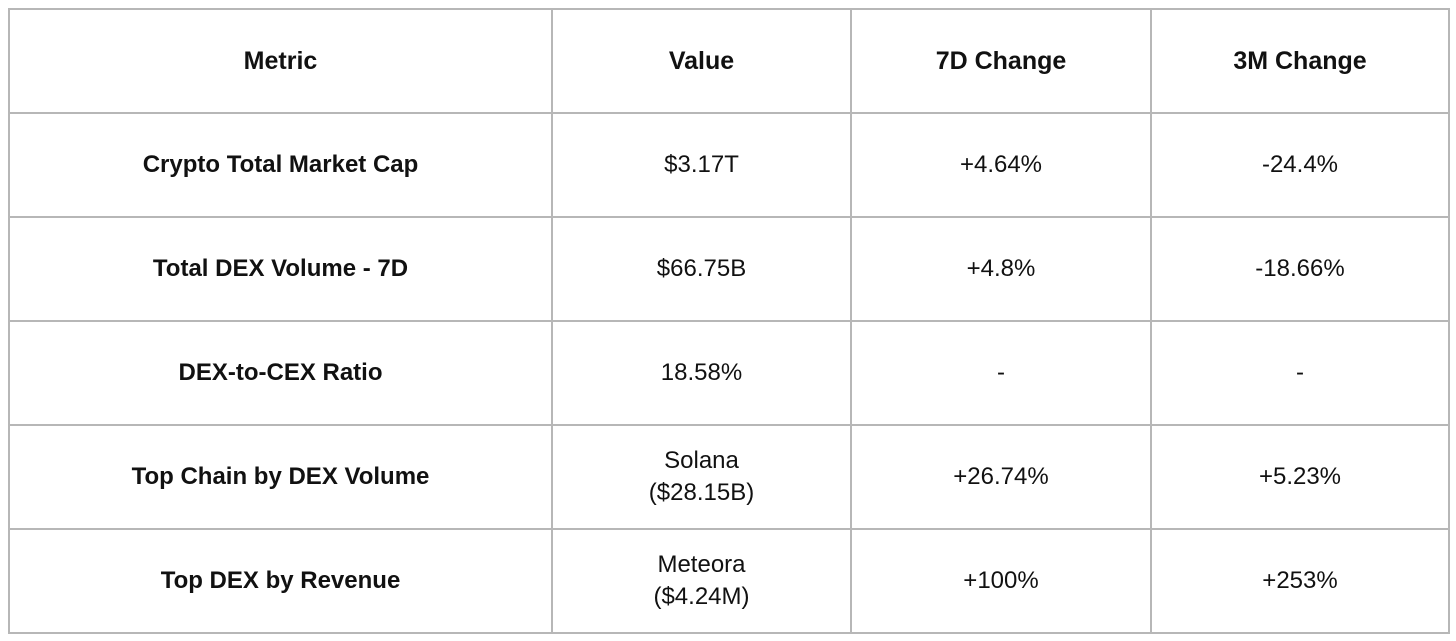 Image resolution: width=1456 pixels, height=641 pixels. Describe the element at coordinates (1300, 61) in the screenshot. I see `column-header-3m-change: 3M Change` at that location.